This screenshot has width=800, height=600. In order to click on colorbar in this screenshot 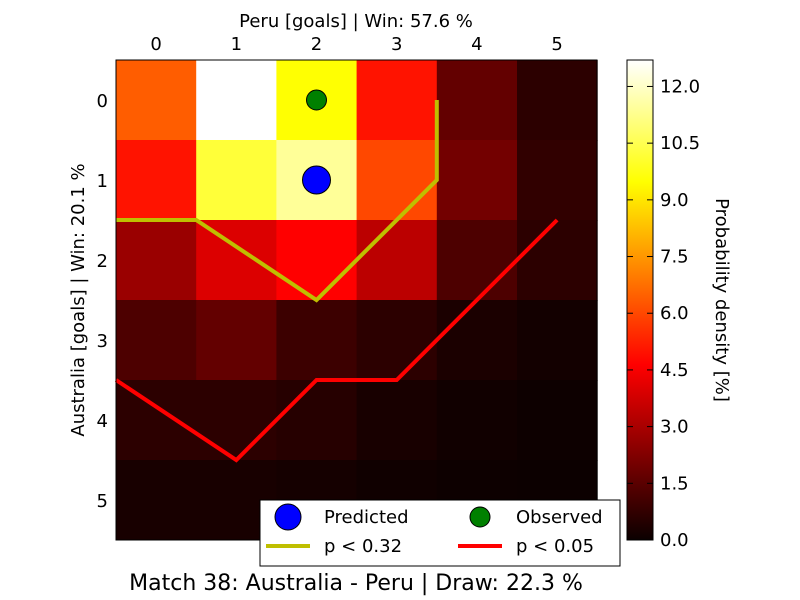, I will do `click(640, 300)`.